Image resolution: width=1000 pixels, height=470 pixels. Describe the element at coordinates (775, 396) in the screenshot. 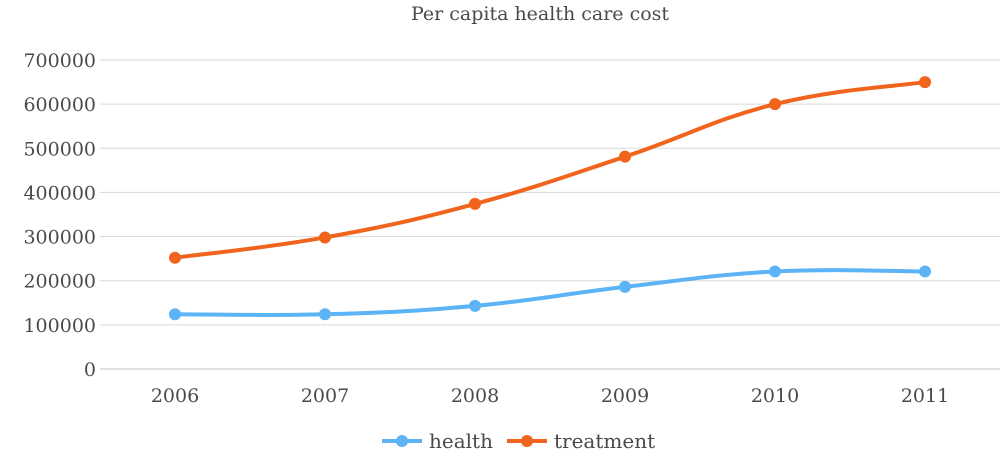

I see `x-tick-label: 2010` at that location.